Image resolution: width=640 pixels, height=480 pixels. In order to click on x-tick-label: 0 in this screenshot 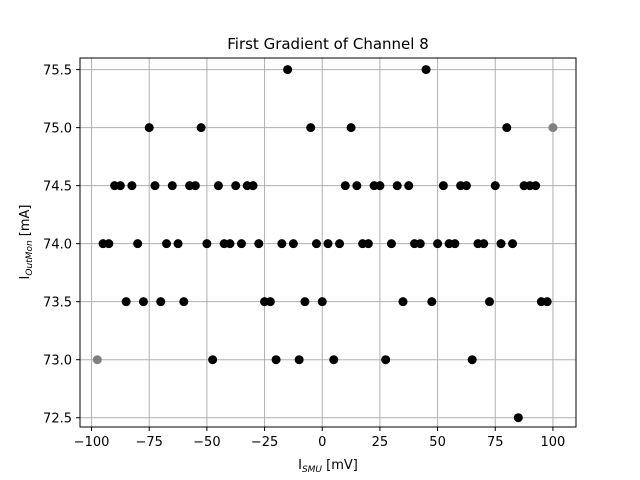, I will do `click(322, 442)`.